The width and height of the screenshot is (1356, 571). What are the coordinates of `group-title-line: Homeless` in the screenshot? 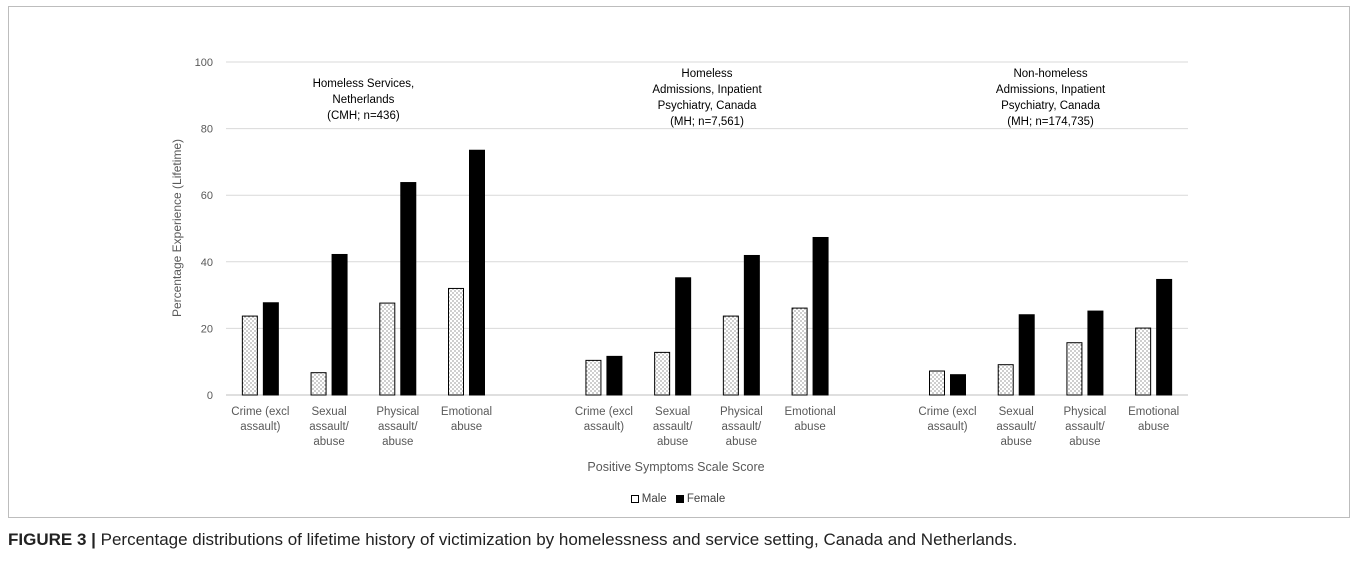 It's located at (706, 74).